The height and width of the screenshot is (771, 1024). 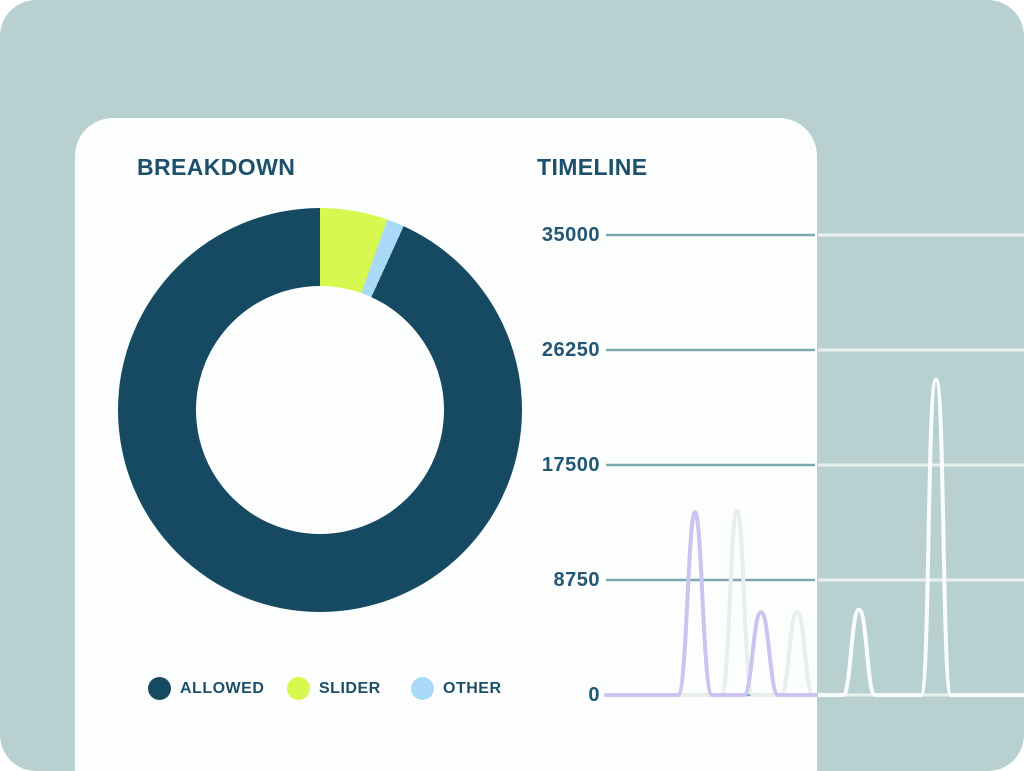 What do you see at coordinates (216, 167) in the screenshot?
I see `breakdown-section-title: BREAKDOWN` at bounding box center [216, 167].